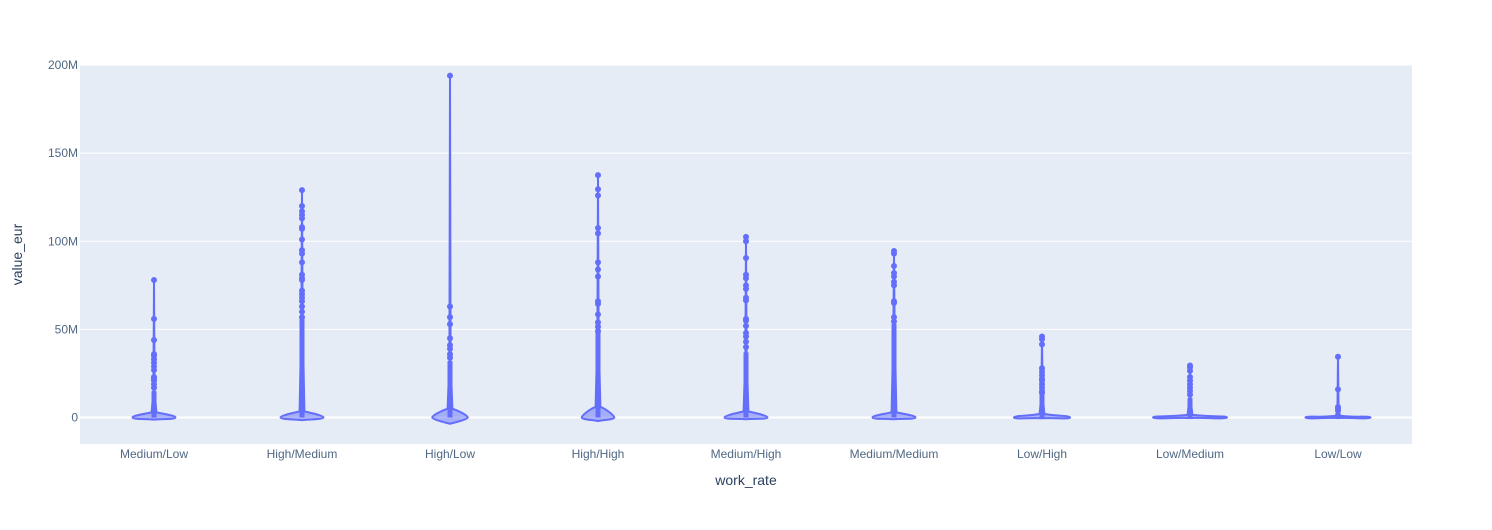 The image size is (1492, 530). I want to click on x-tick-label: Low/Low, so click(1338, 454).